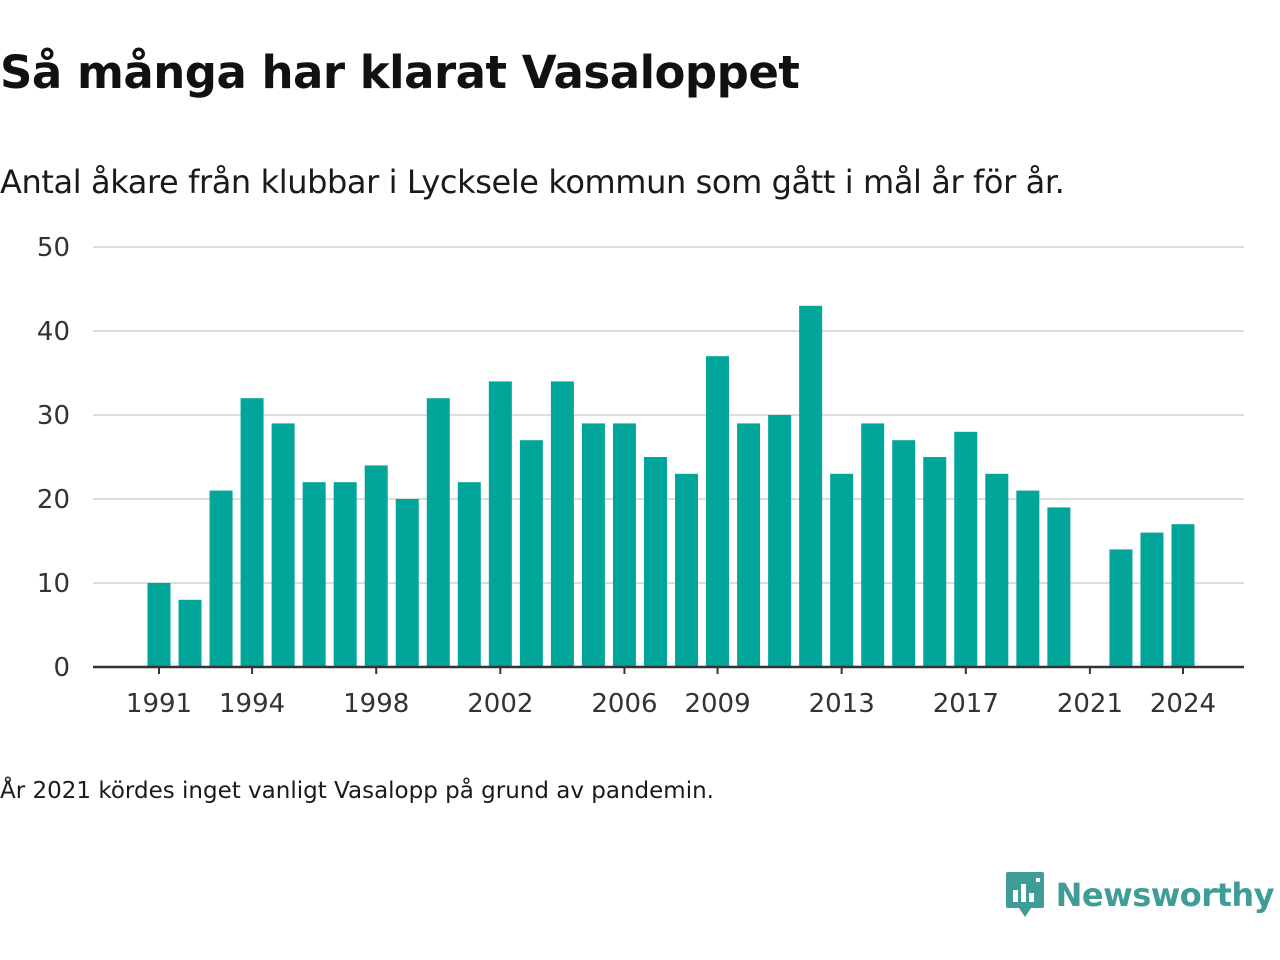 Image resolution: width=1280 pixels, height=960 pixels. I want to click on bar-2004, so click(562, 524).